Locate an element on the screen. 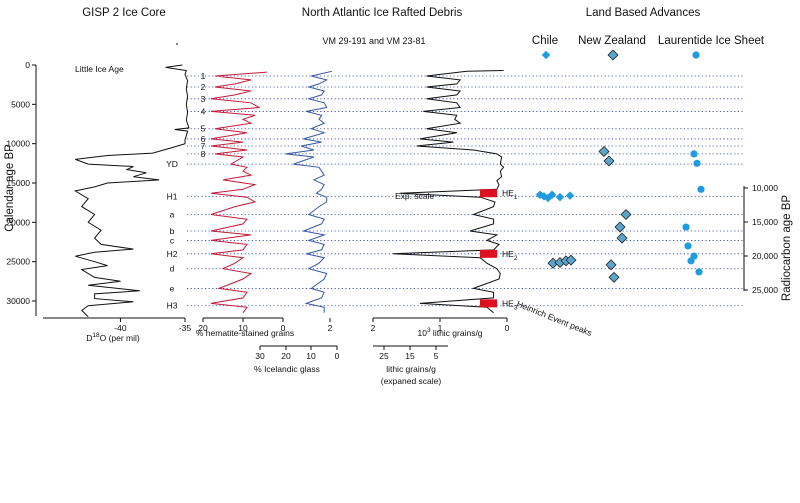 This screenshot has height=503, width=800. icelandic-tick-label: 30 is located at coordinates (260, 356).